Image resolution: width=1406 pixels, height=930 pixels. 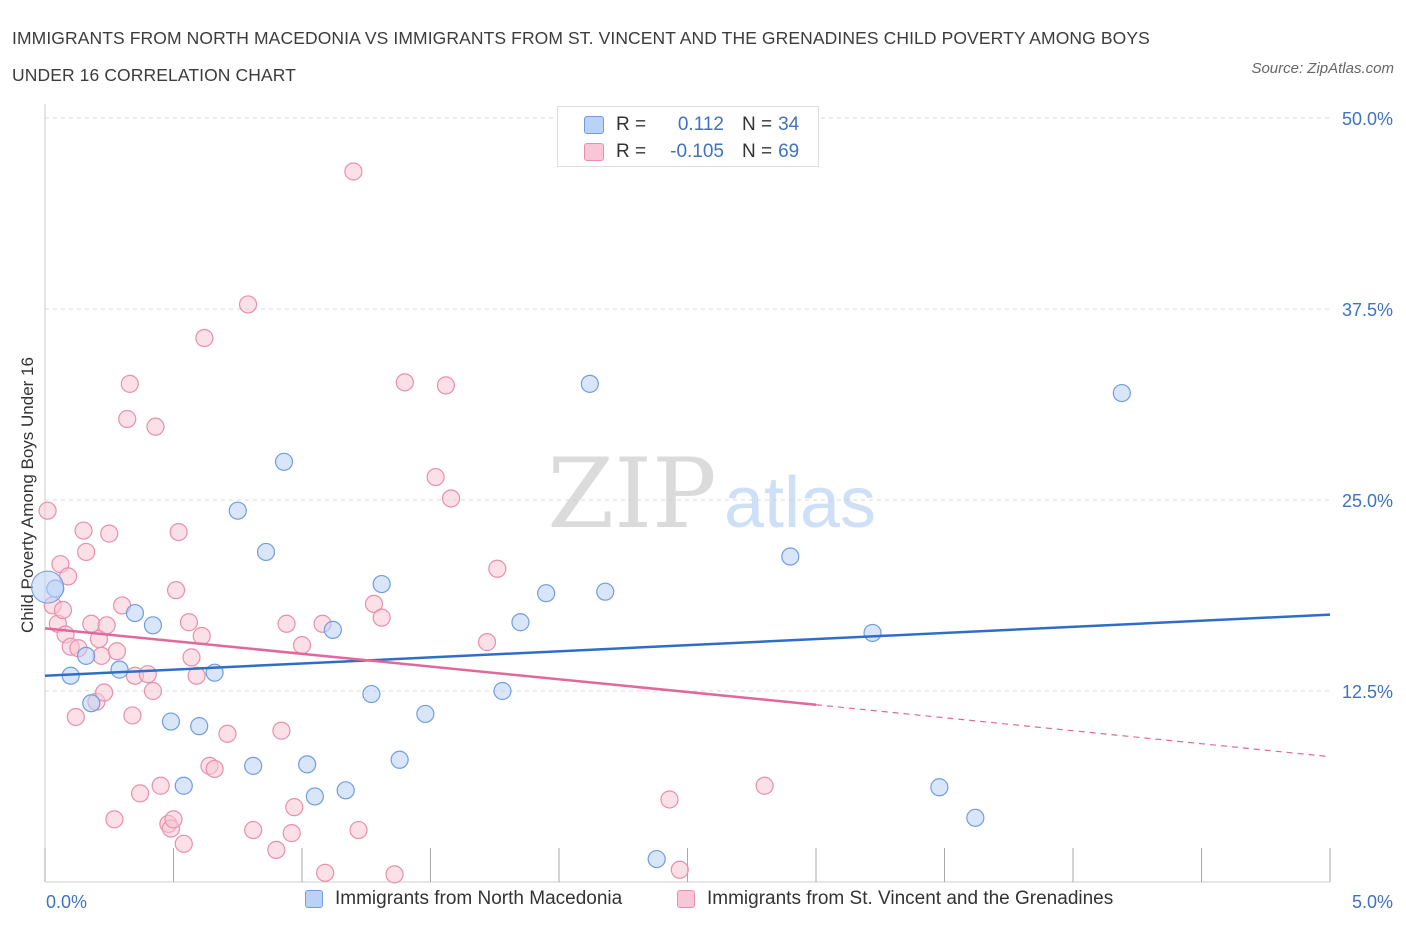 I want to click on legend-item-north-macedonia: Immigrants from North Macedonia, so click(x=463, y=899).